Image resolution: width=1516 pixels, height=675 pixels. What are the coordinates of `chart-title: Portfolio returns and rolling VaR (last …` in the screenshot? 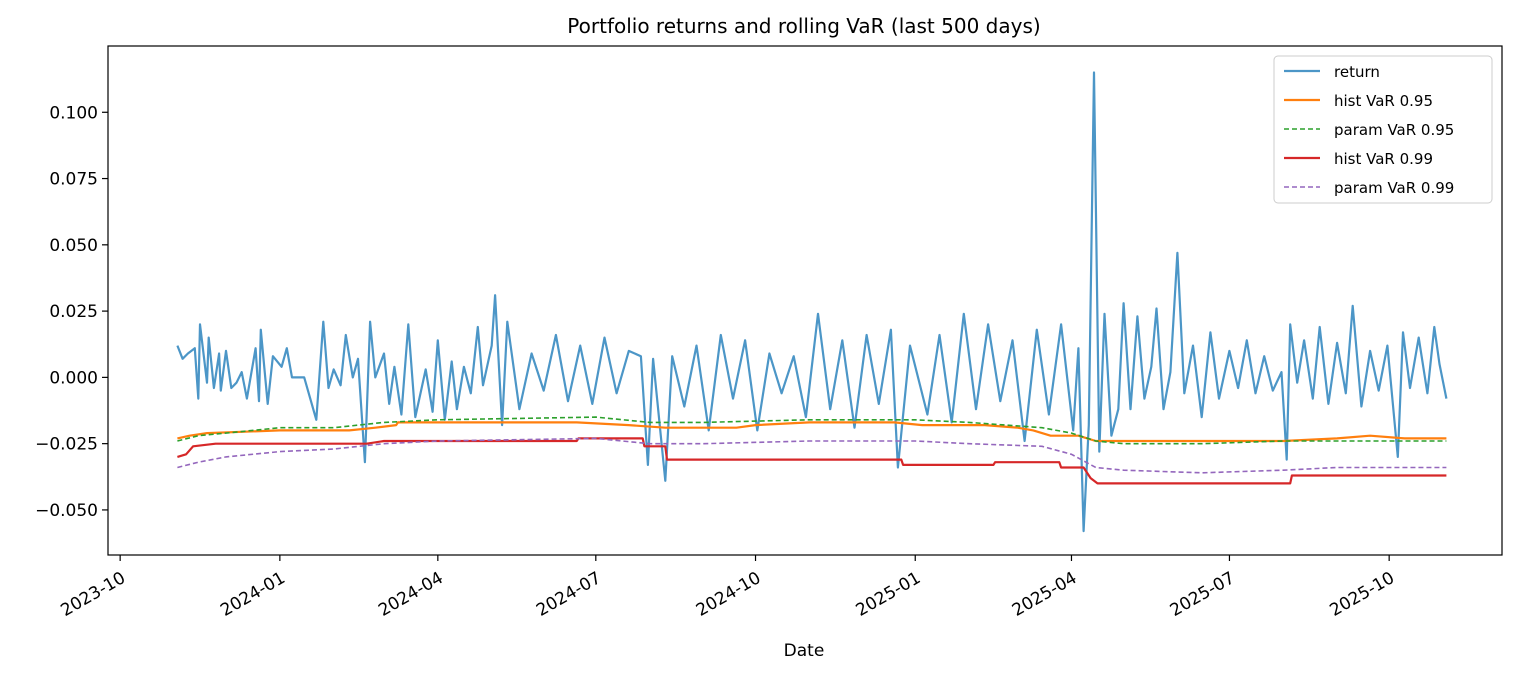 It's located at (803, 26).